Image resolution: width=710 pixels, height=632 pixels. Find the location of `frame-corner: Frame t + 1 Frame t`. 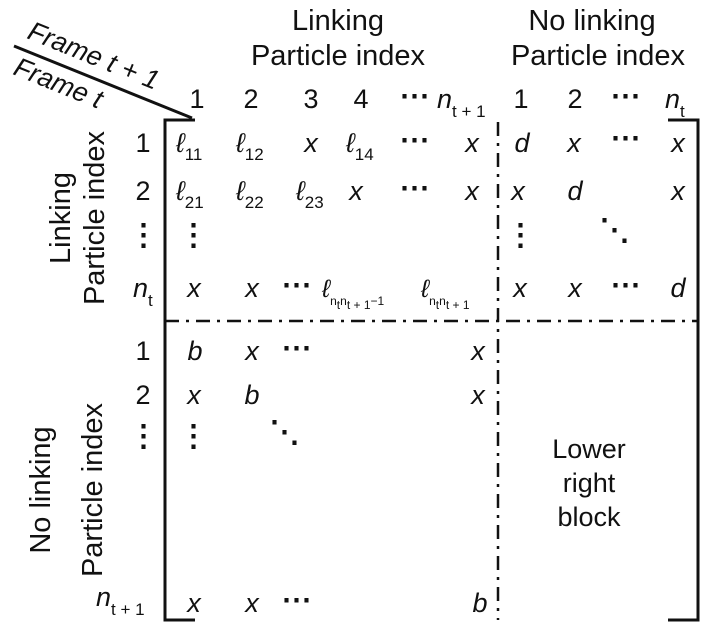

frame-corner: Frame t + 1 Frame t is located at coordinates (101, 68).